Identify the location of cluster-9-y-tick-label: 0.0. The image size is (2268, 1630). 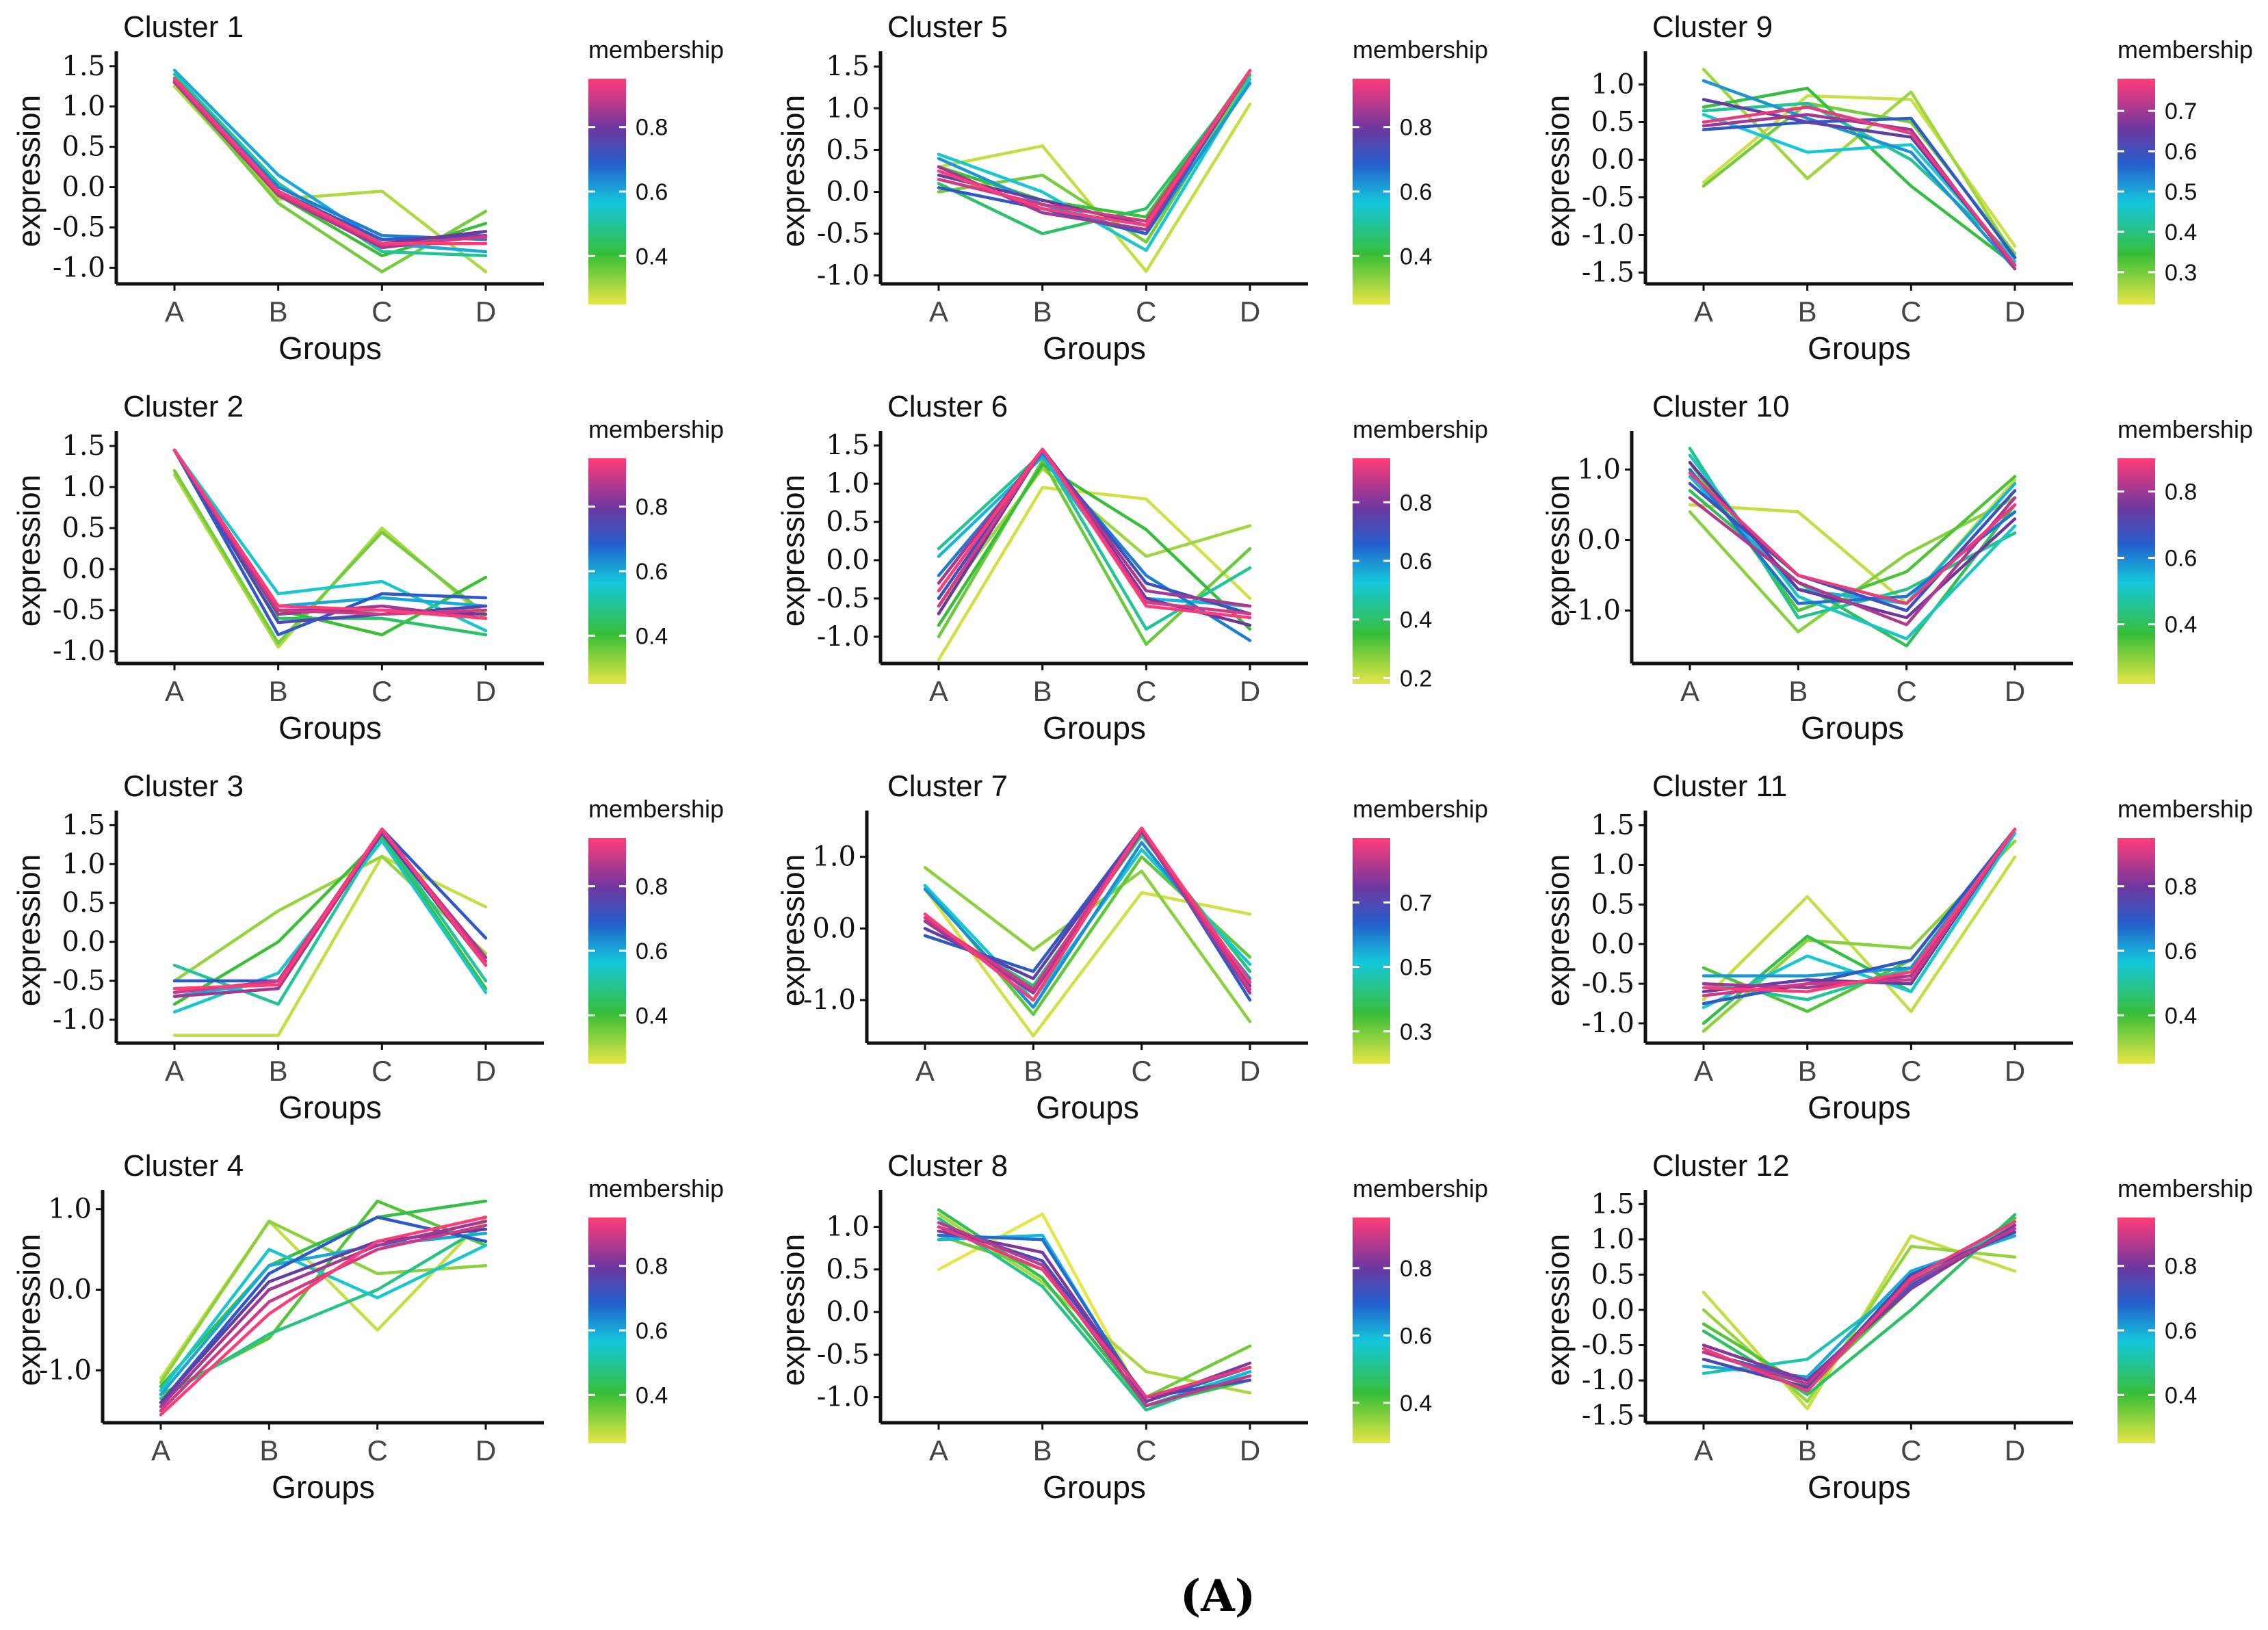
(1613, 160).